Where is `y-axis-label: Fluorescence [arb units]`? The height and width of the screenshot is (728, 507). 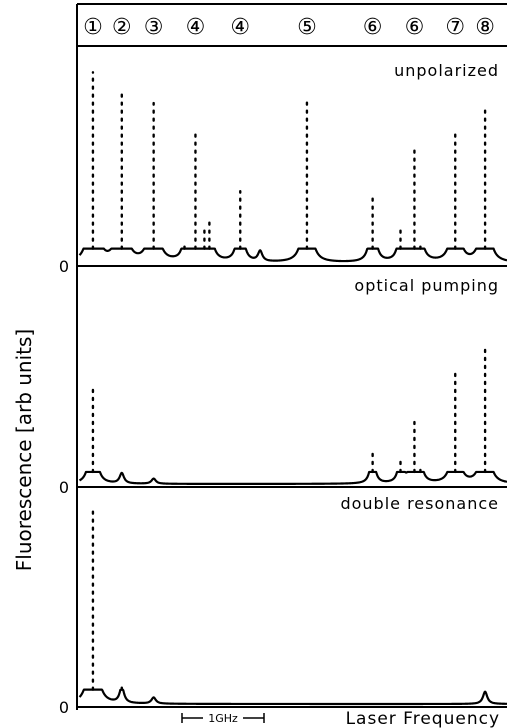
y-axis-label: Fluorescence [arb units] is located at coordinates (24, 450).